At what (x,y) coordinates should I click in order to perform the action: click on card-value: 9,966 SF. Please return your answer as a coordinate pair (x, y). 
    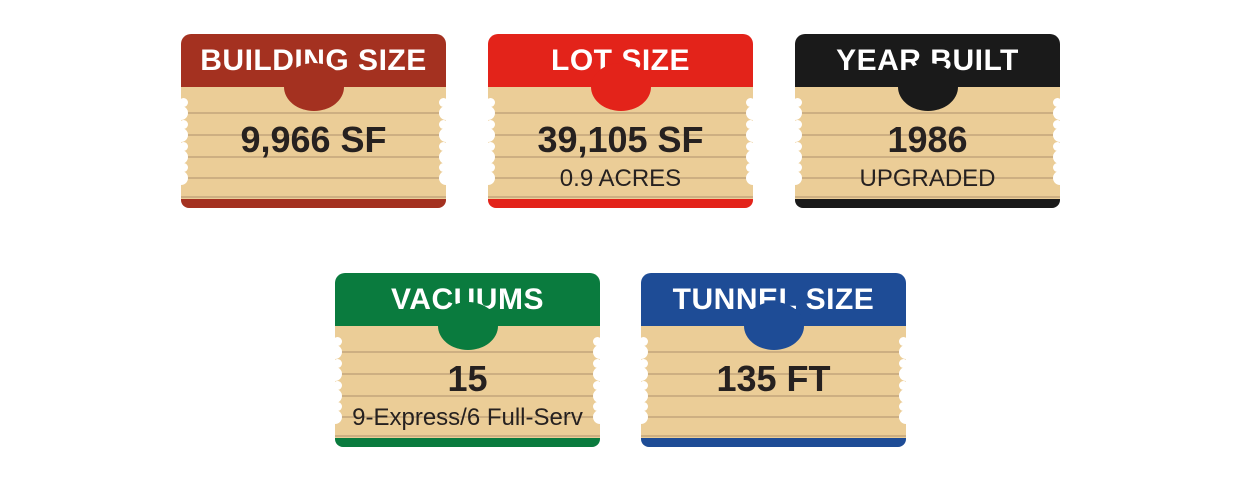
    Looking at the image, I should click on (313, 139).